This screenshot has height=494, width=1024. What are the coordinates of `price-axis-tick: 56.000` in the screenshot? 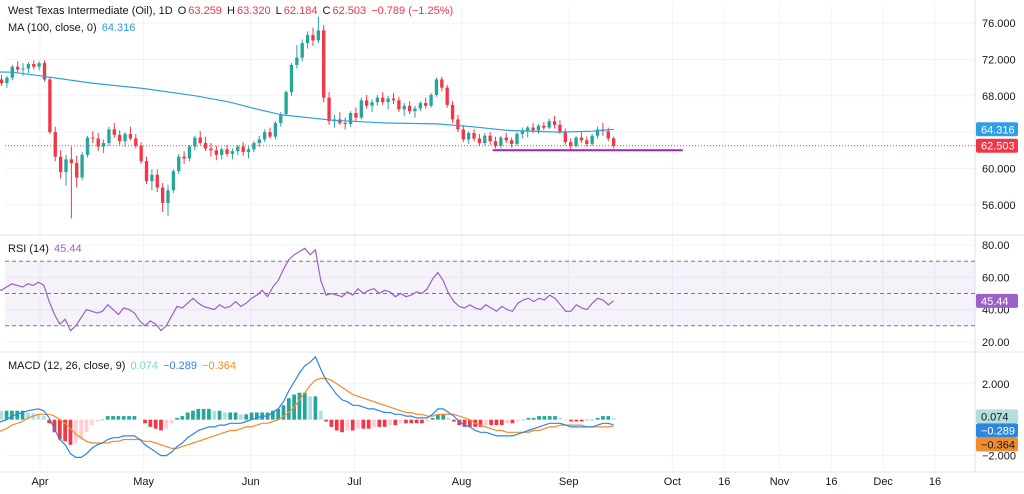 It's located at (999, 206).